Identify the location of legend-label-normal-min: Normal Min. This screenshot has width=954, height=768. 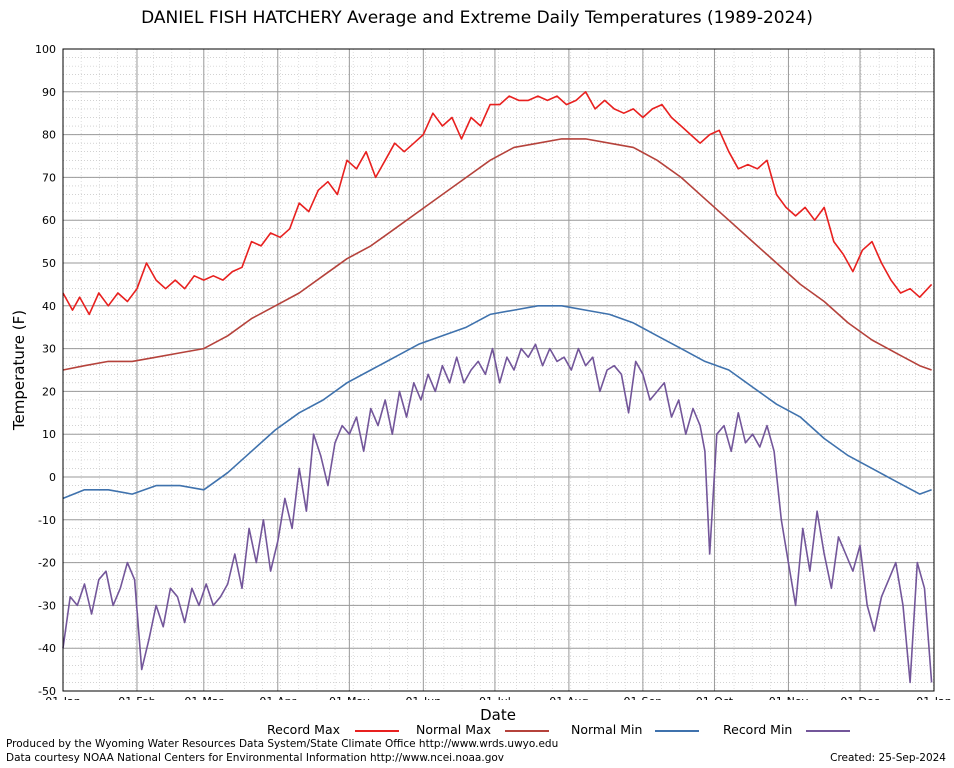
(607, 729).